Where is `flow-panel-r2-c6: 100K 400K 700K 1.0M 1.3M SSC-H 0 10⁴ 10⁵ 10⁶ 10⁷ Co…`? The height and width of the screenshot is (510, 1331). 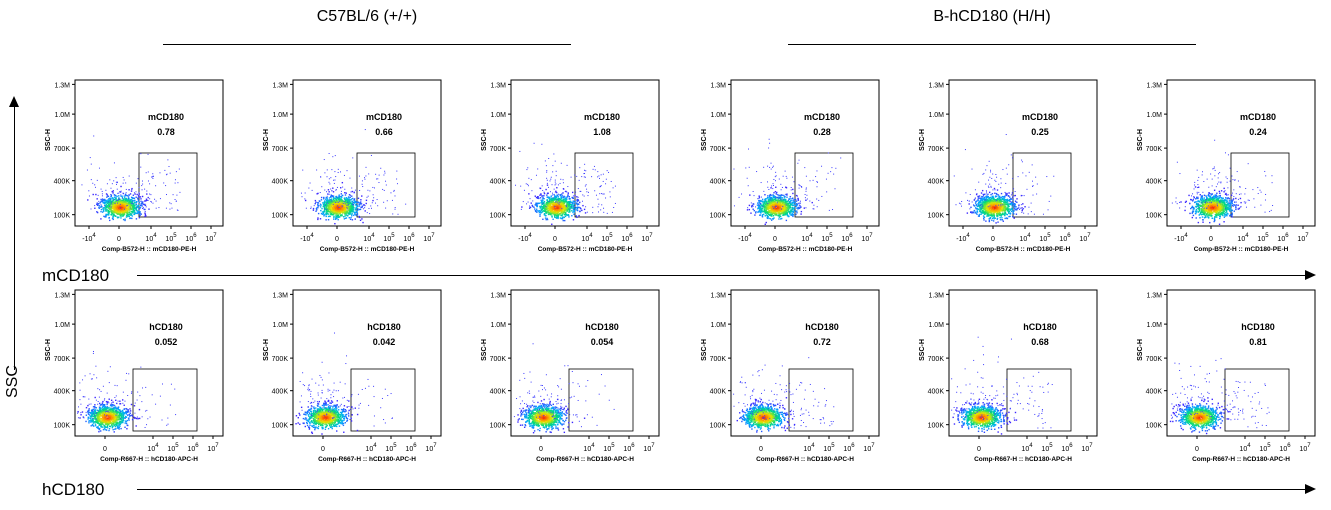 flow-panel-r2-c6: 100K 400K 700K 1.0M 1.3M SSC-H 0 10⁴ 10⁵ 10⁶ 10⁷ Co… is located at coordinates (1227, 382).